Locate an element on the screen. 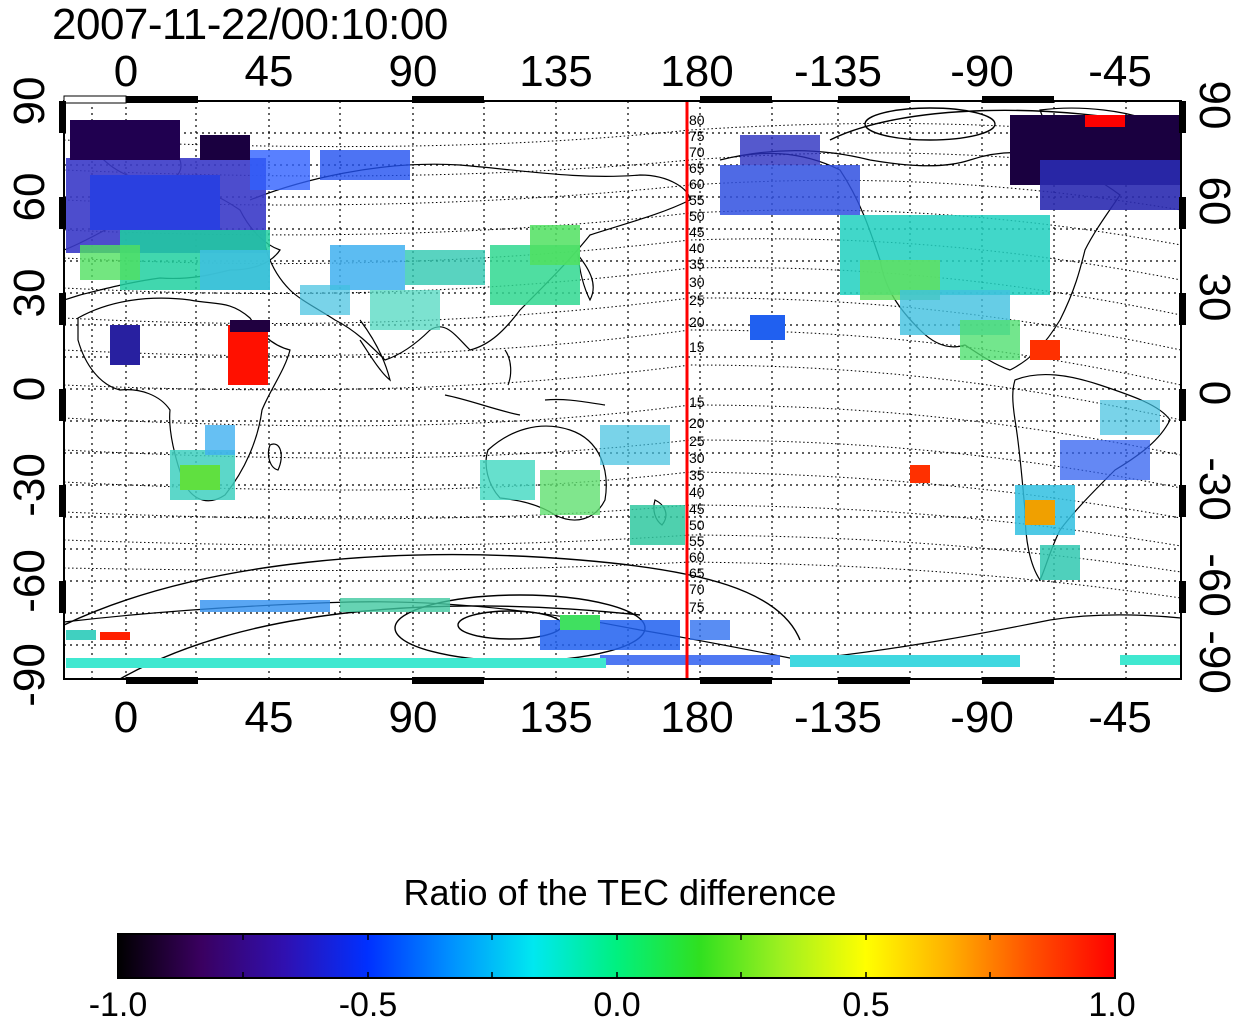 The width and height of the screenshot is (1240, 1024). colorbar-tick-label: 1.0 is located at coordinates (1111, 1005).